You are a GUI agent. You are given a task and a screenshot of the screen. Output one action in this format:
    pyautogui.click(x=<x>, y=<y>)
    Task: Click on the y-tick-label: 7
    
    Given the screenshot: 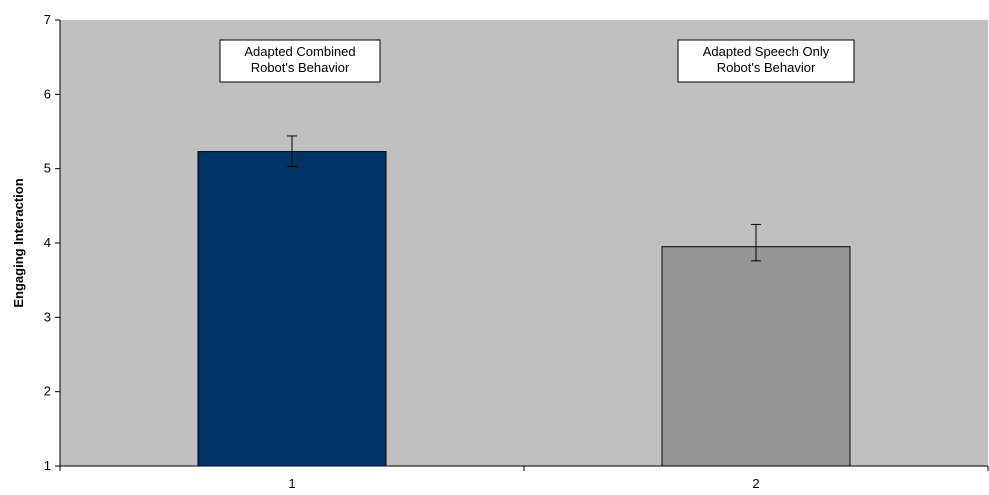 What is the action you would take?
    pyautogui.click(x=47, y=19)
    